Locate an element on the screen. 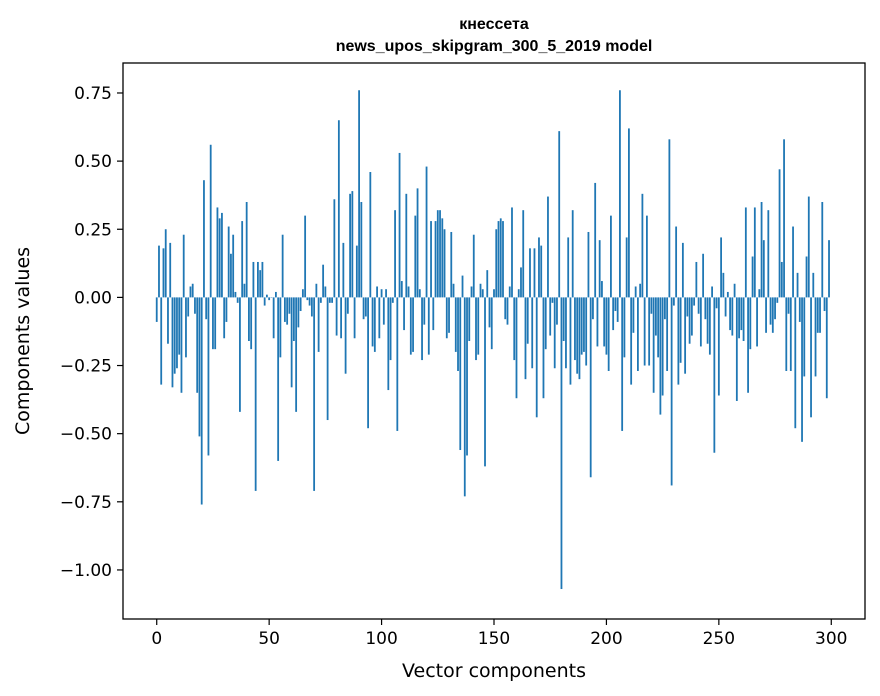 Image resolution: width=880 pixels, height=696 pixels. y-axis-label: Components values is located at coordinates (23, 341).